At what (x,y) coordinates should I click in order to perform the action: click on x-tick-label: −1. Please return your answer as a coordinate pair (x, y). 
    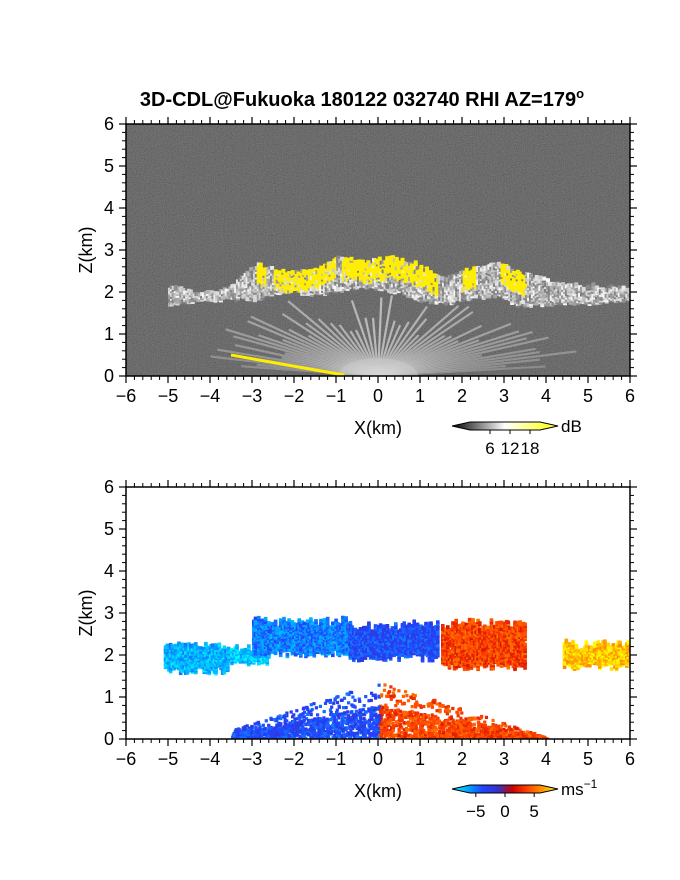
    Looking at the image, I should click on (336, 396).